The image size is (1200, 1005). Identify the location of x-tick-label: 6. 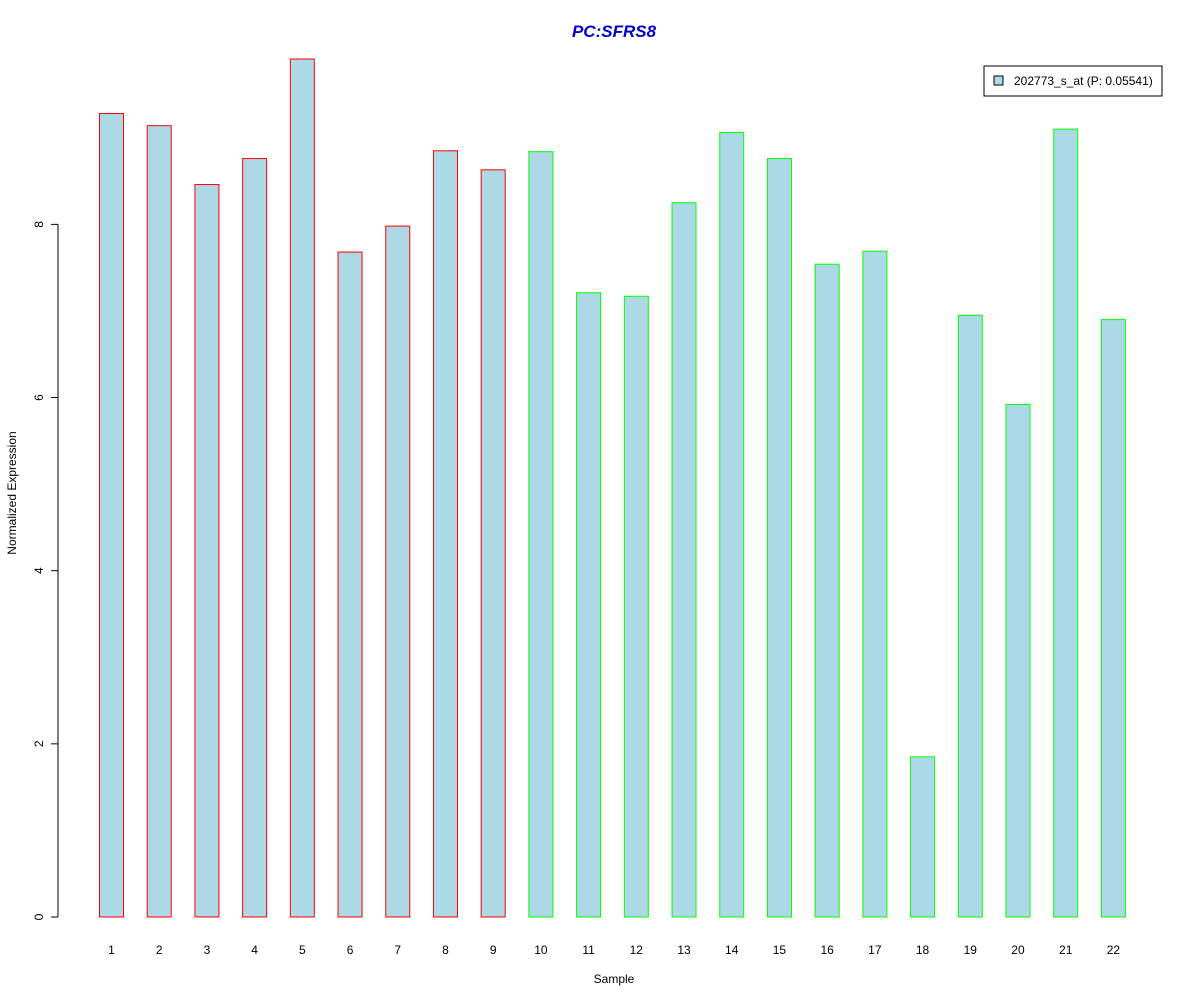
(350, 950).